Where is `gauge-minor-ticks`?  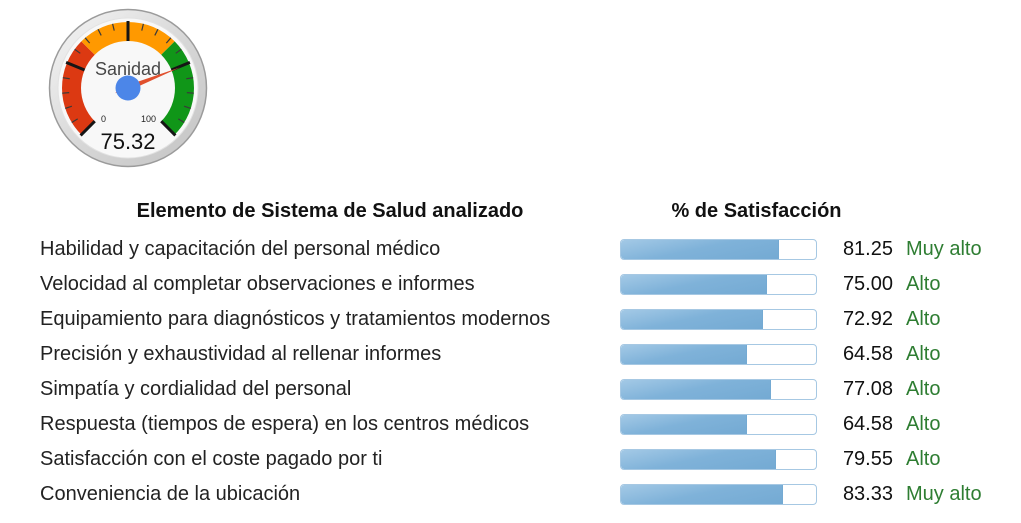
gauge-minor-ticks is located at coordinates (128, 73).